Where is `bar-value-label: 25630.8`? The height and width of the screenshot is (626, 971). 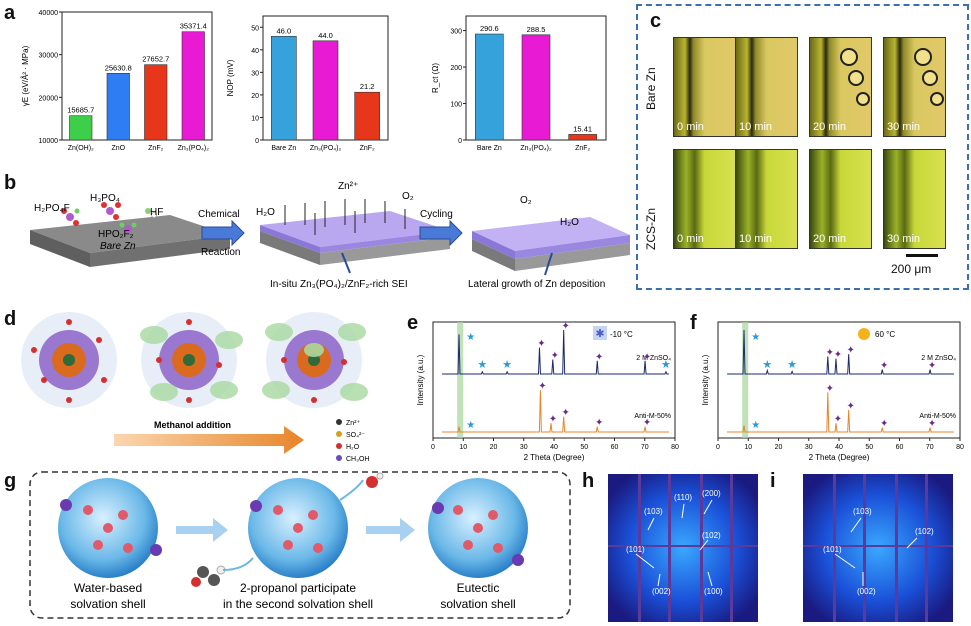
bar-value-label: 25630.8 is located at coordinates (118, 67).